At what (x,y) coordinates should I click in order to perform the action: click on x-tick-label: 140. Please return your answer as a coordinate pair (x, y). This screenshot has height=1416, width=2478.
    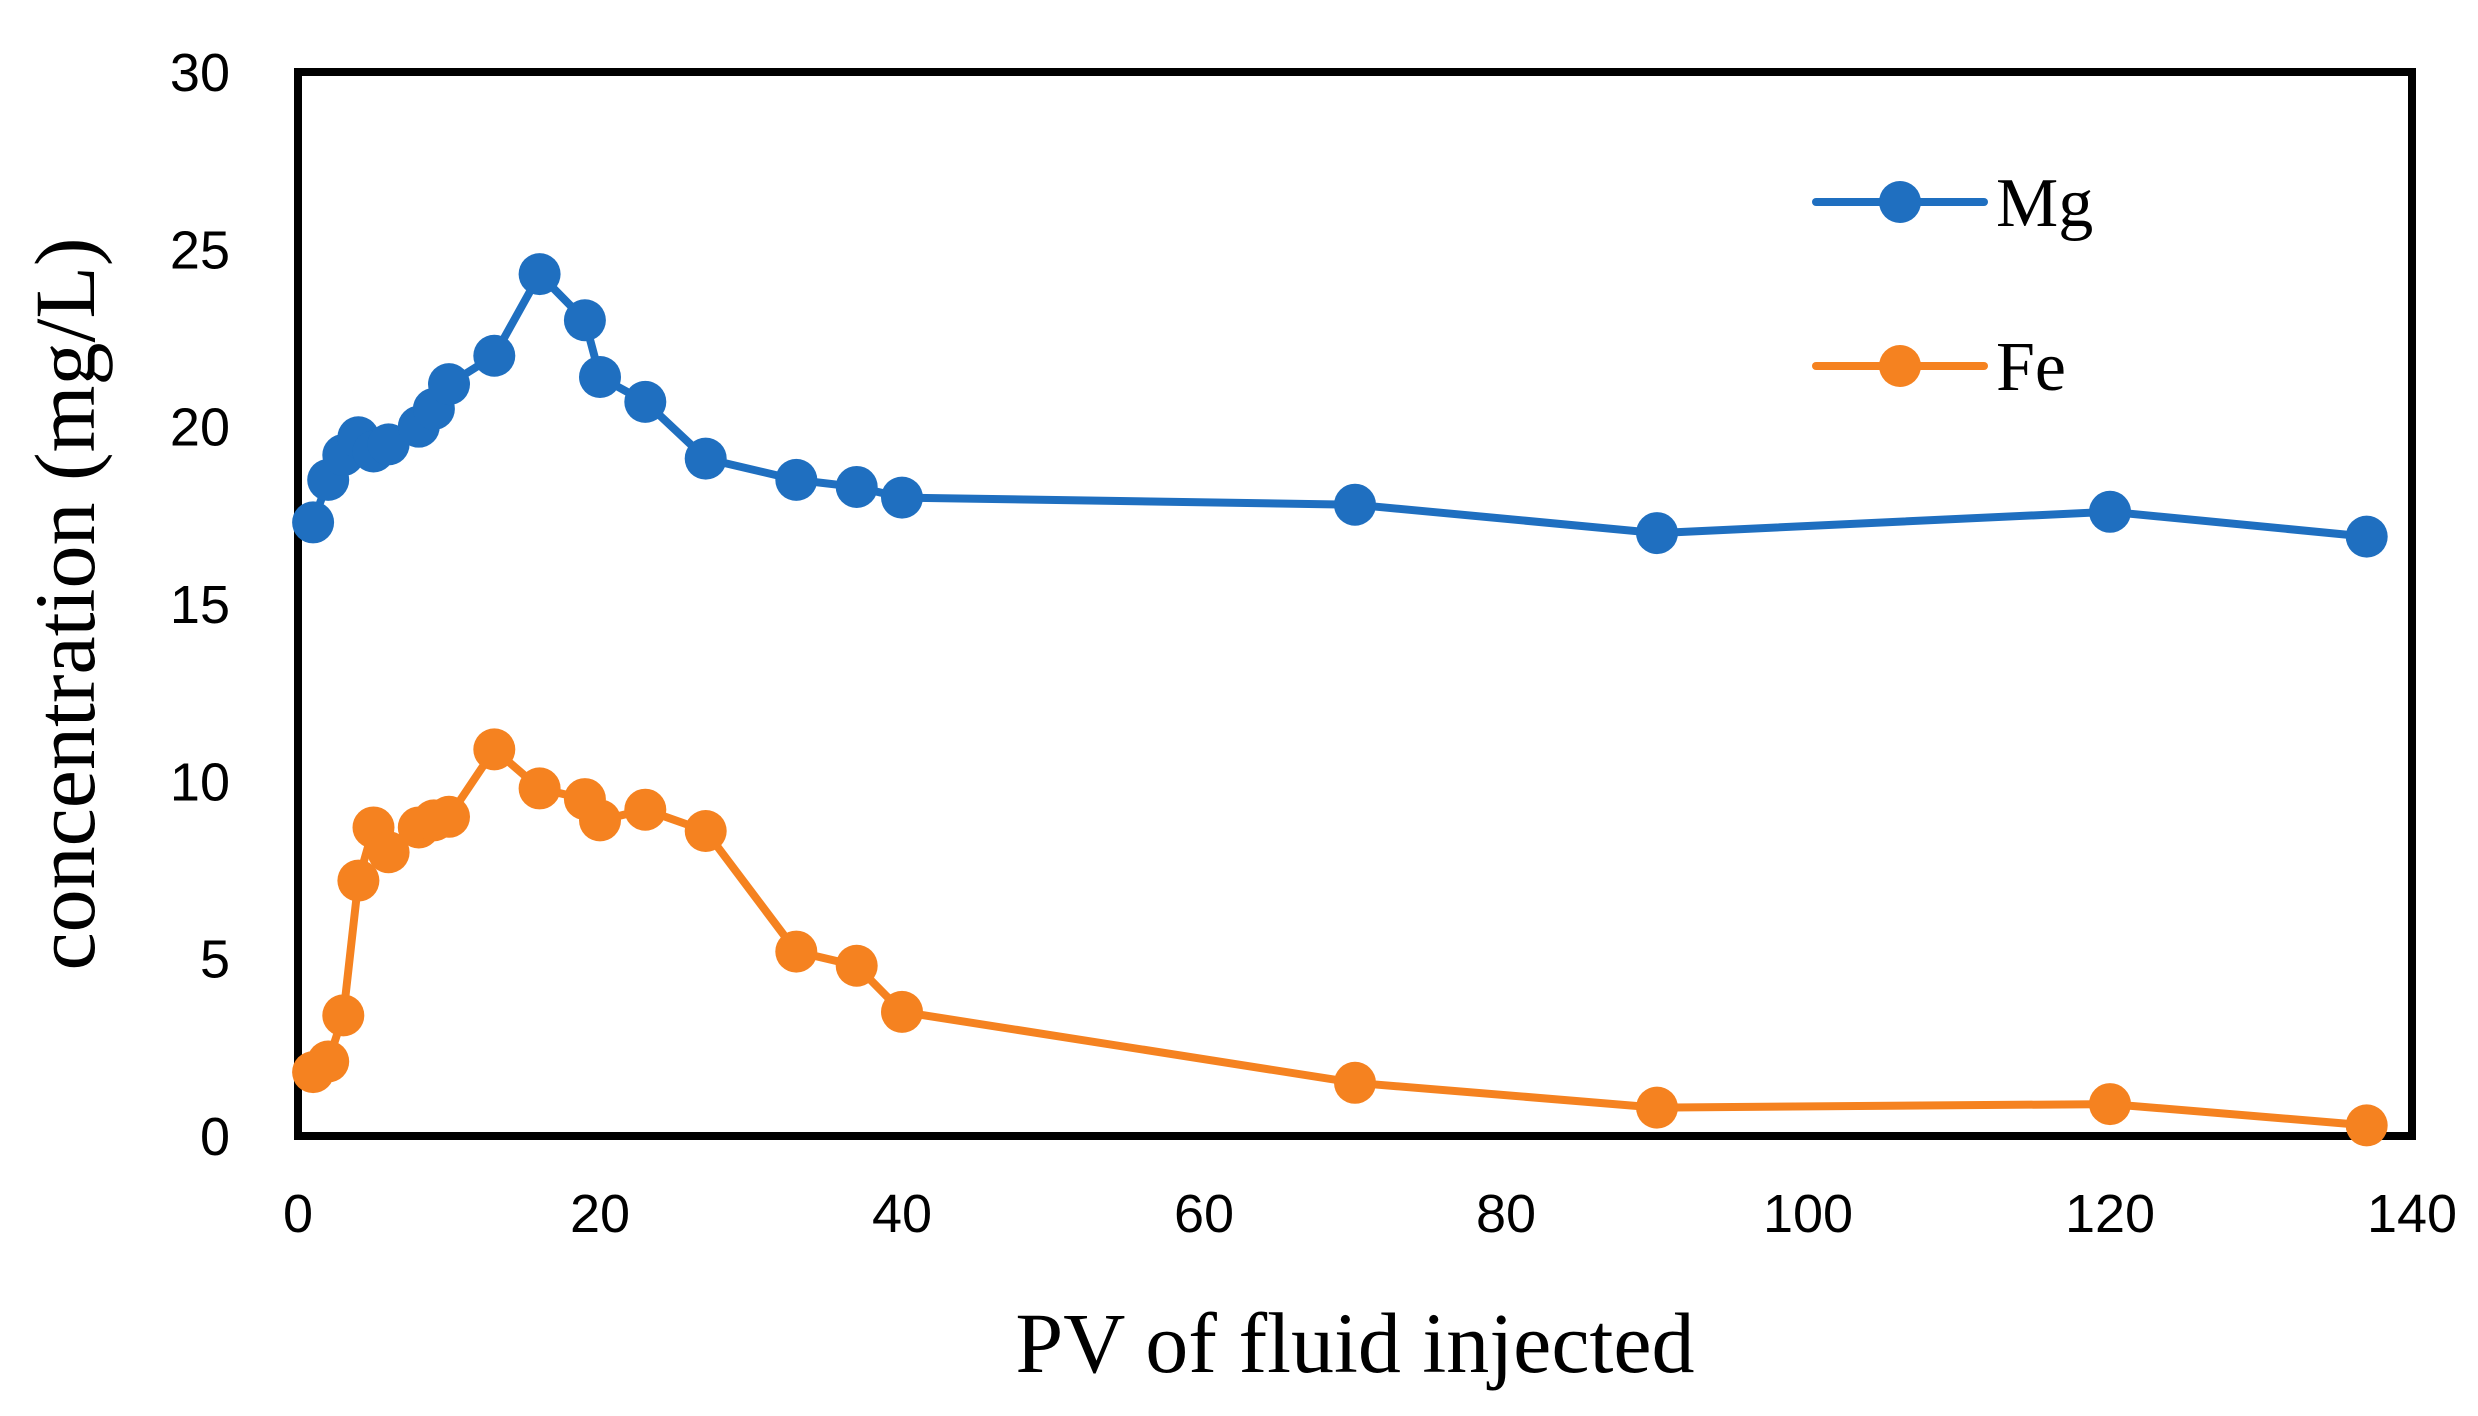
    Looking at the image, I should click on (2412, 1214).